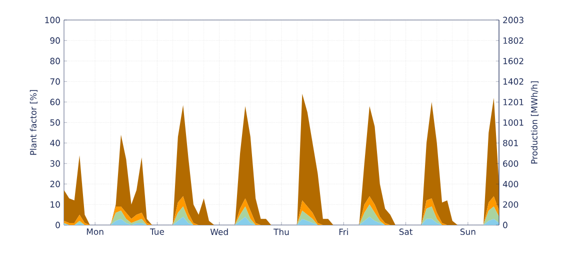 This screenshot has height=263, width=570. I want to click on y-tick-label: 100, so click(52, 20).